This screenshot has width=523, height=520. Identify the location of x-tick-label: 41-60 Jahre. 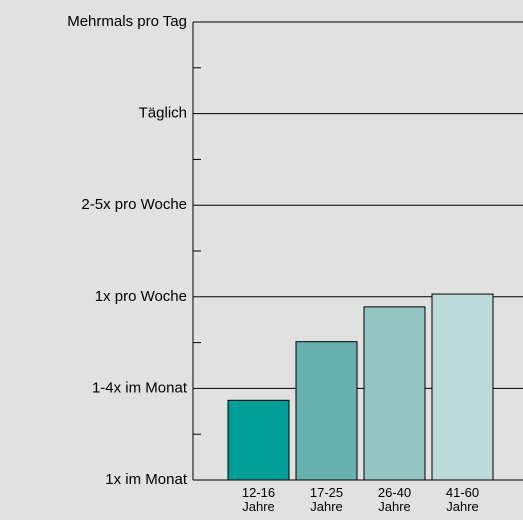
(462, 499).